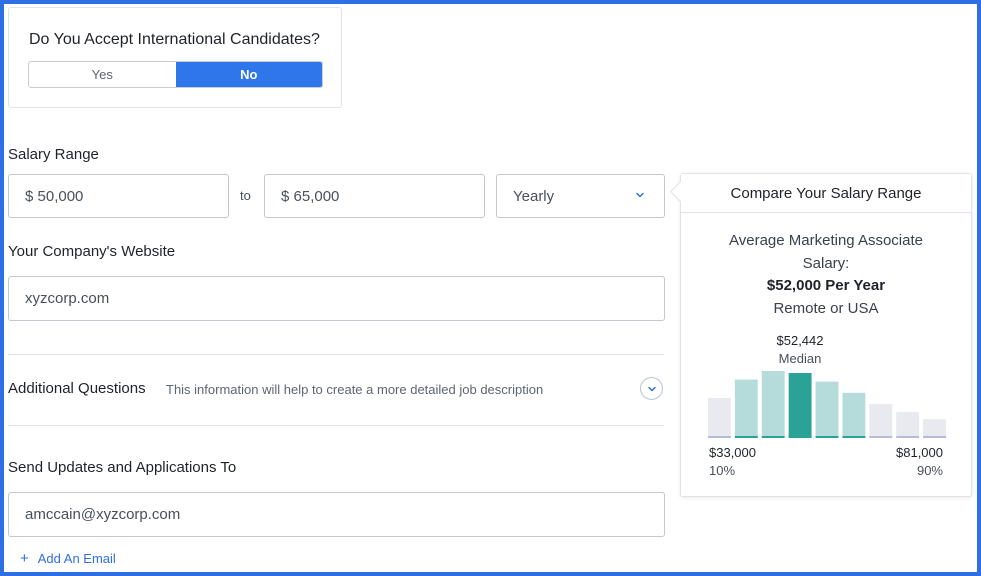 Image resolution: width=981 pixels, height=576 pixels. What do you see at coordinates (826, 240) in the screenshot?
I see `average-title-line1: Average Marketing Associate` at bounding box center [826, 240].